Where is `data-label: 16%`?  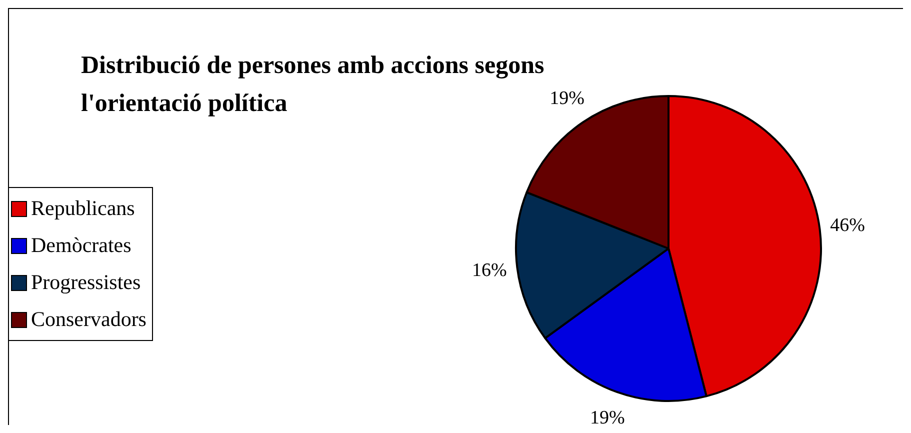
data-label: 16% is located at coordinates (490, 271).